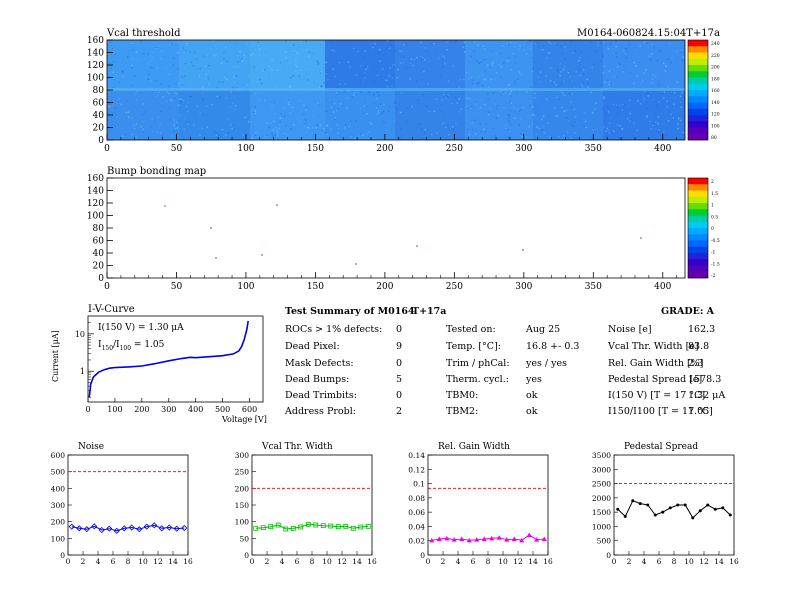 The height and width of the screenshot is (612, 792). Describe the element at coordinates (82, 371) in the screenshot. I see `iv-y-tick-label: 1` at that location.